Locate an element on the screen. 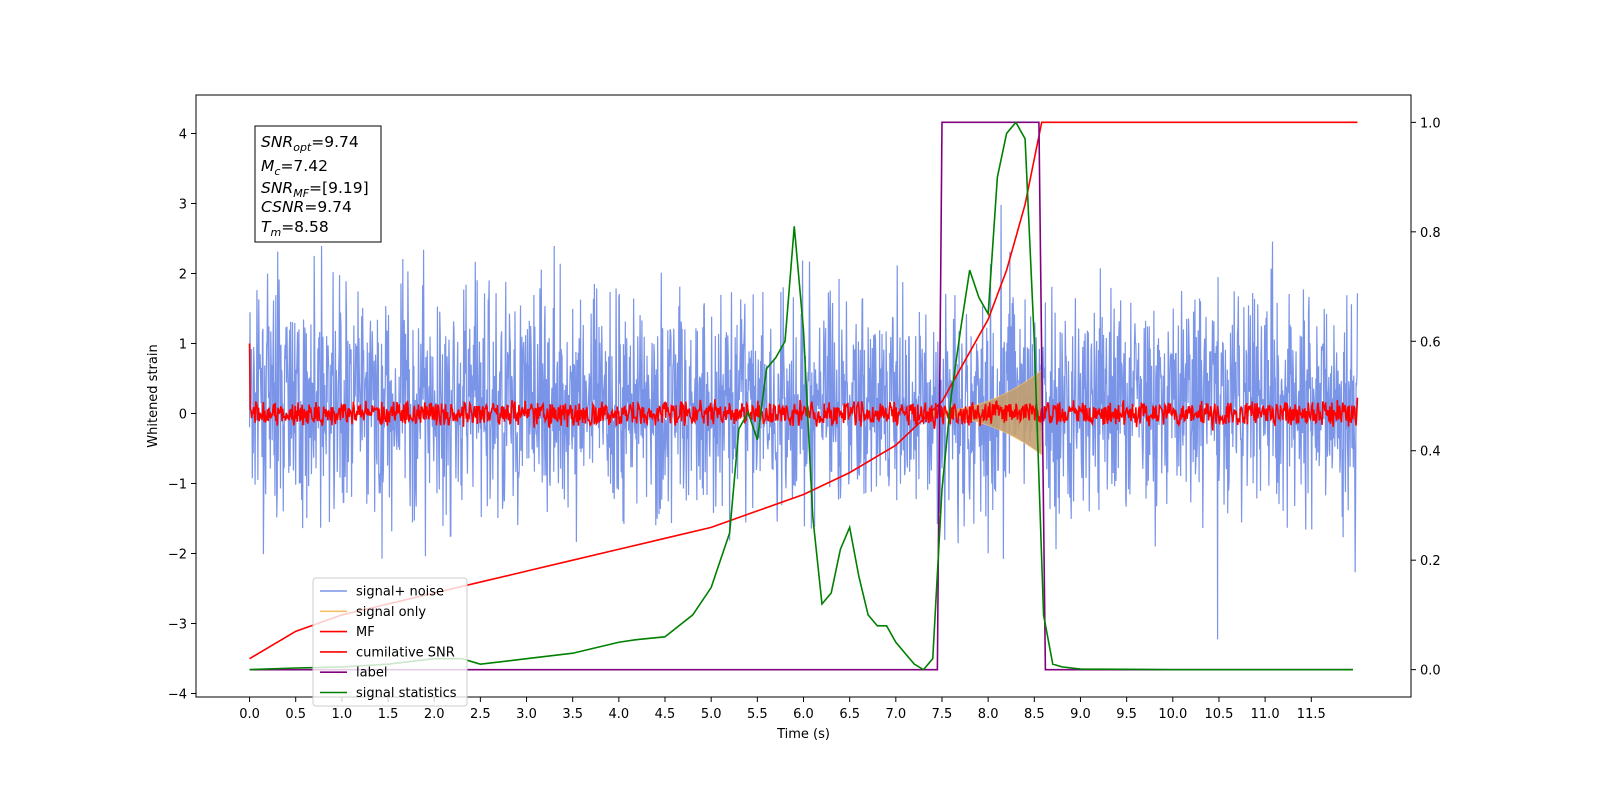 The width and height of the screenshot is (1600, 800). annotation-snr-opt: SNRopt=9.74 is located at coordinates (310, 143).